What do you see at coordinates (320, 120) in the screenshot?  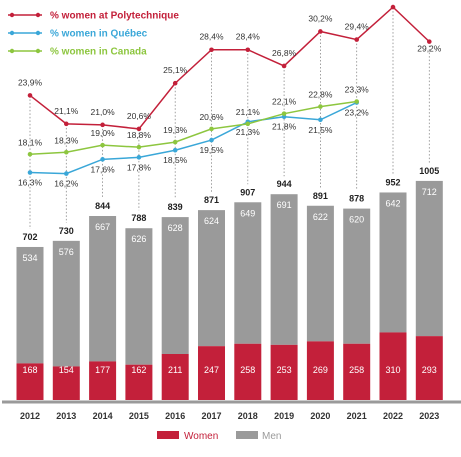 I see `point-1-2020` at bounding box center [320, 120].